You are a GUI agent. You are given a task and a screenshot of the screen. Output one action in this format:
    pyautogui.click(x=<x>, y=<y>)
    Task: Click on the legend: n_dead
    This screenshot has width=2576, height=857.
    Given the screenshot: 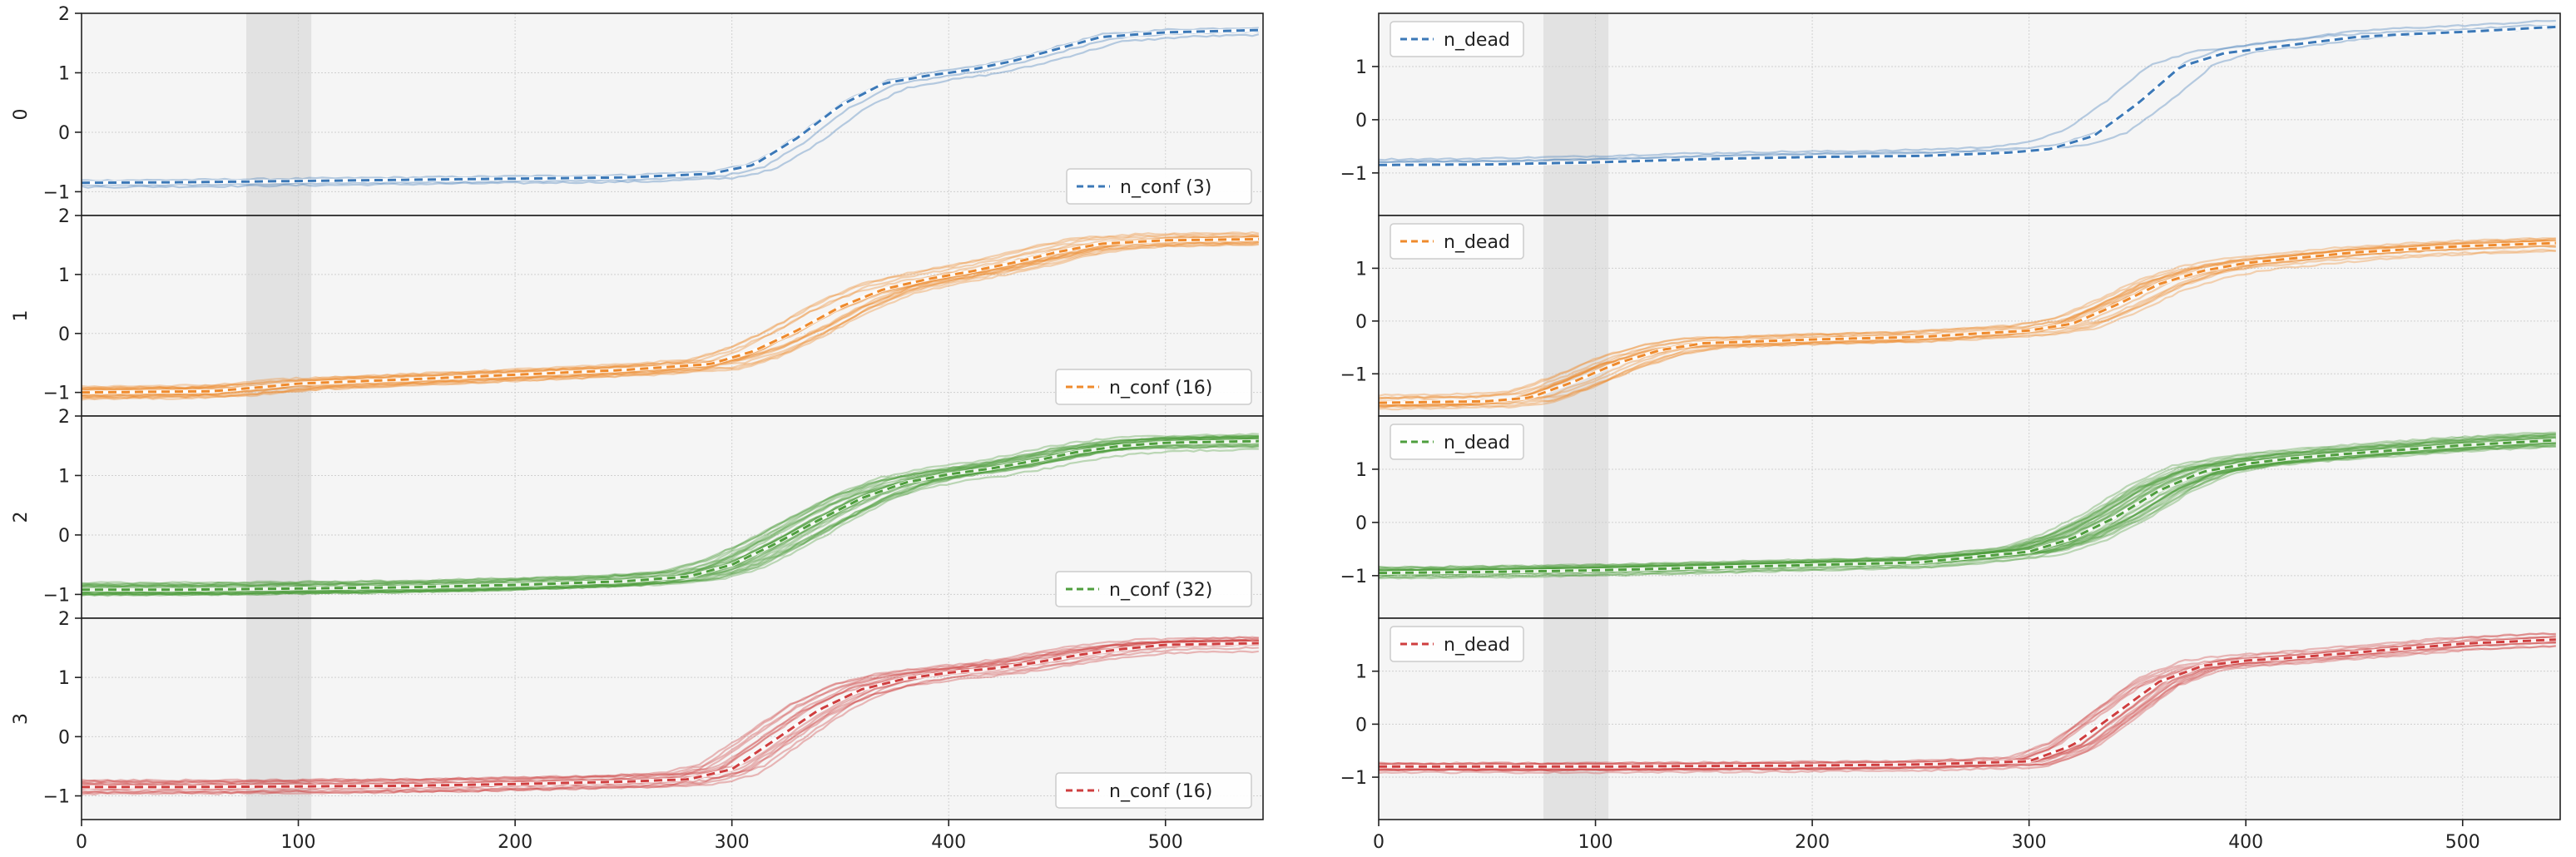 What is the action you would take?
    pyautogui.click(x=1457, y=644)
    